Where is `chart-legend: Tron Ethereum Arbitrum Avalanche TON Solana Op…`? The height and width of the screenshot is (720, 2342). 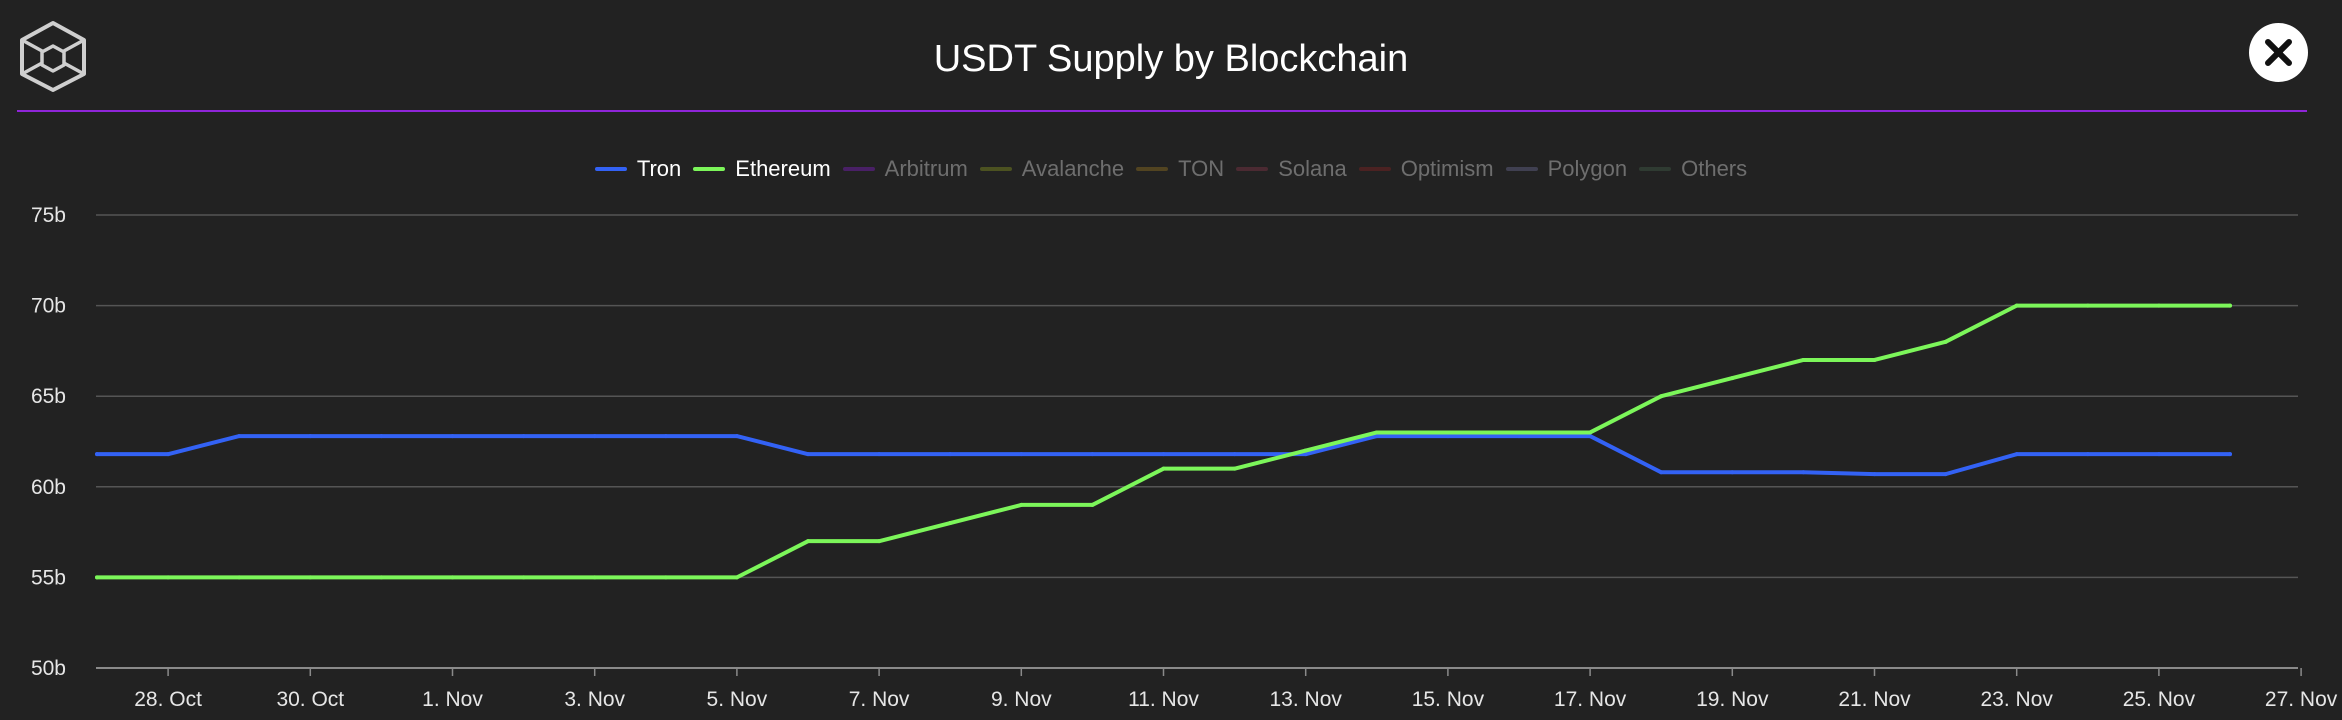 chart-legend: Tron Ethereum Arbitrum Avalanche TON Solana Op… is located at coordinates (1171, 169).